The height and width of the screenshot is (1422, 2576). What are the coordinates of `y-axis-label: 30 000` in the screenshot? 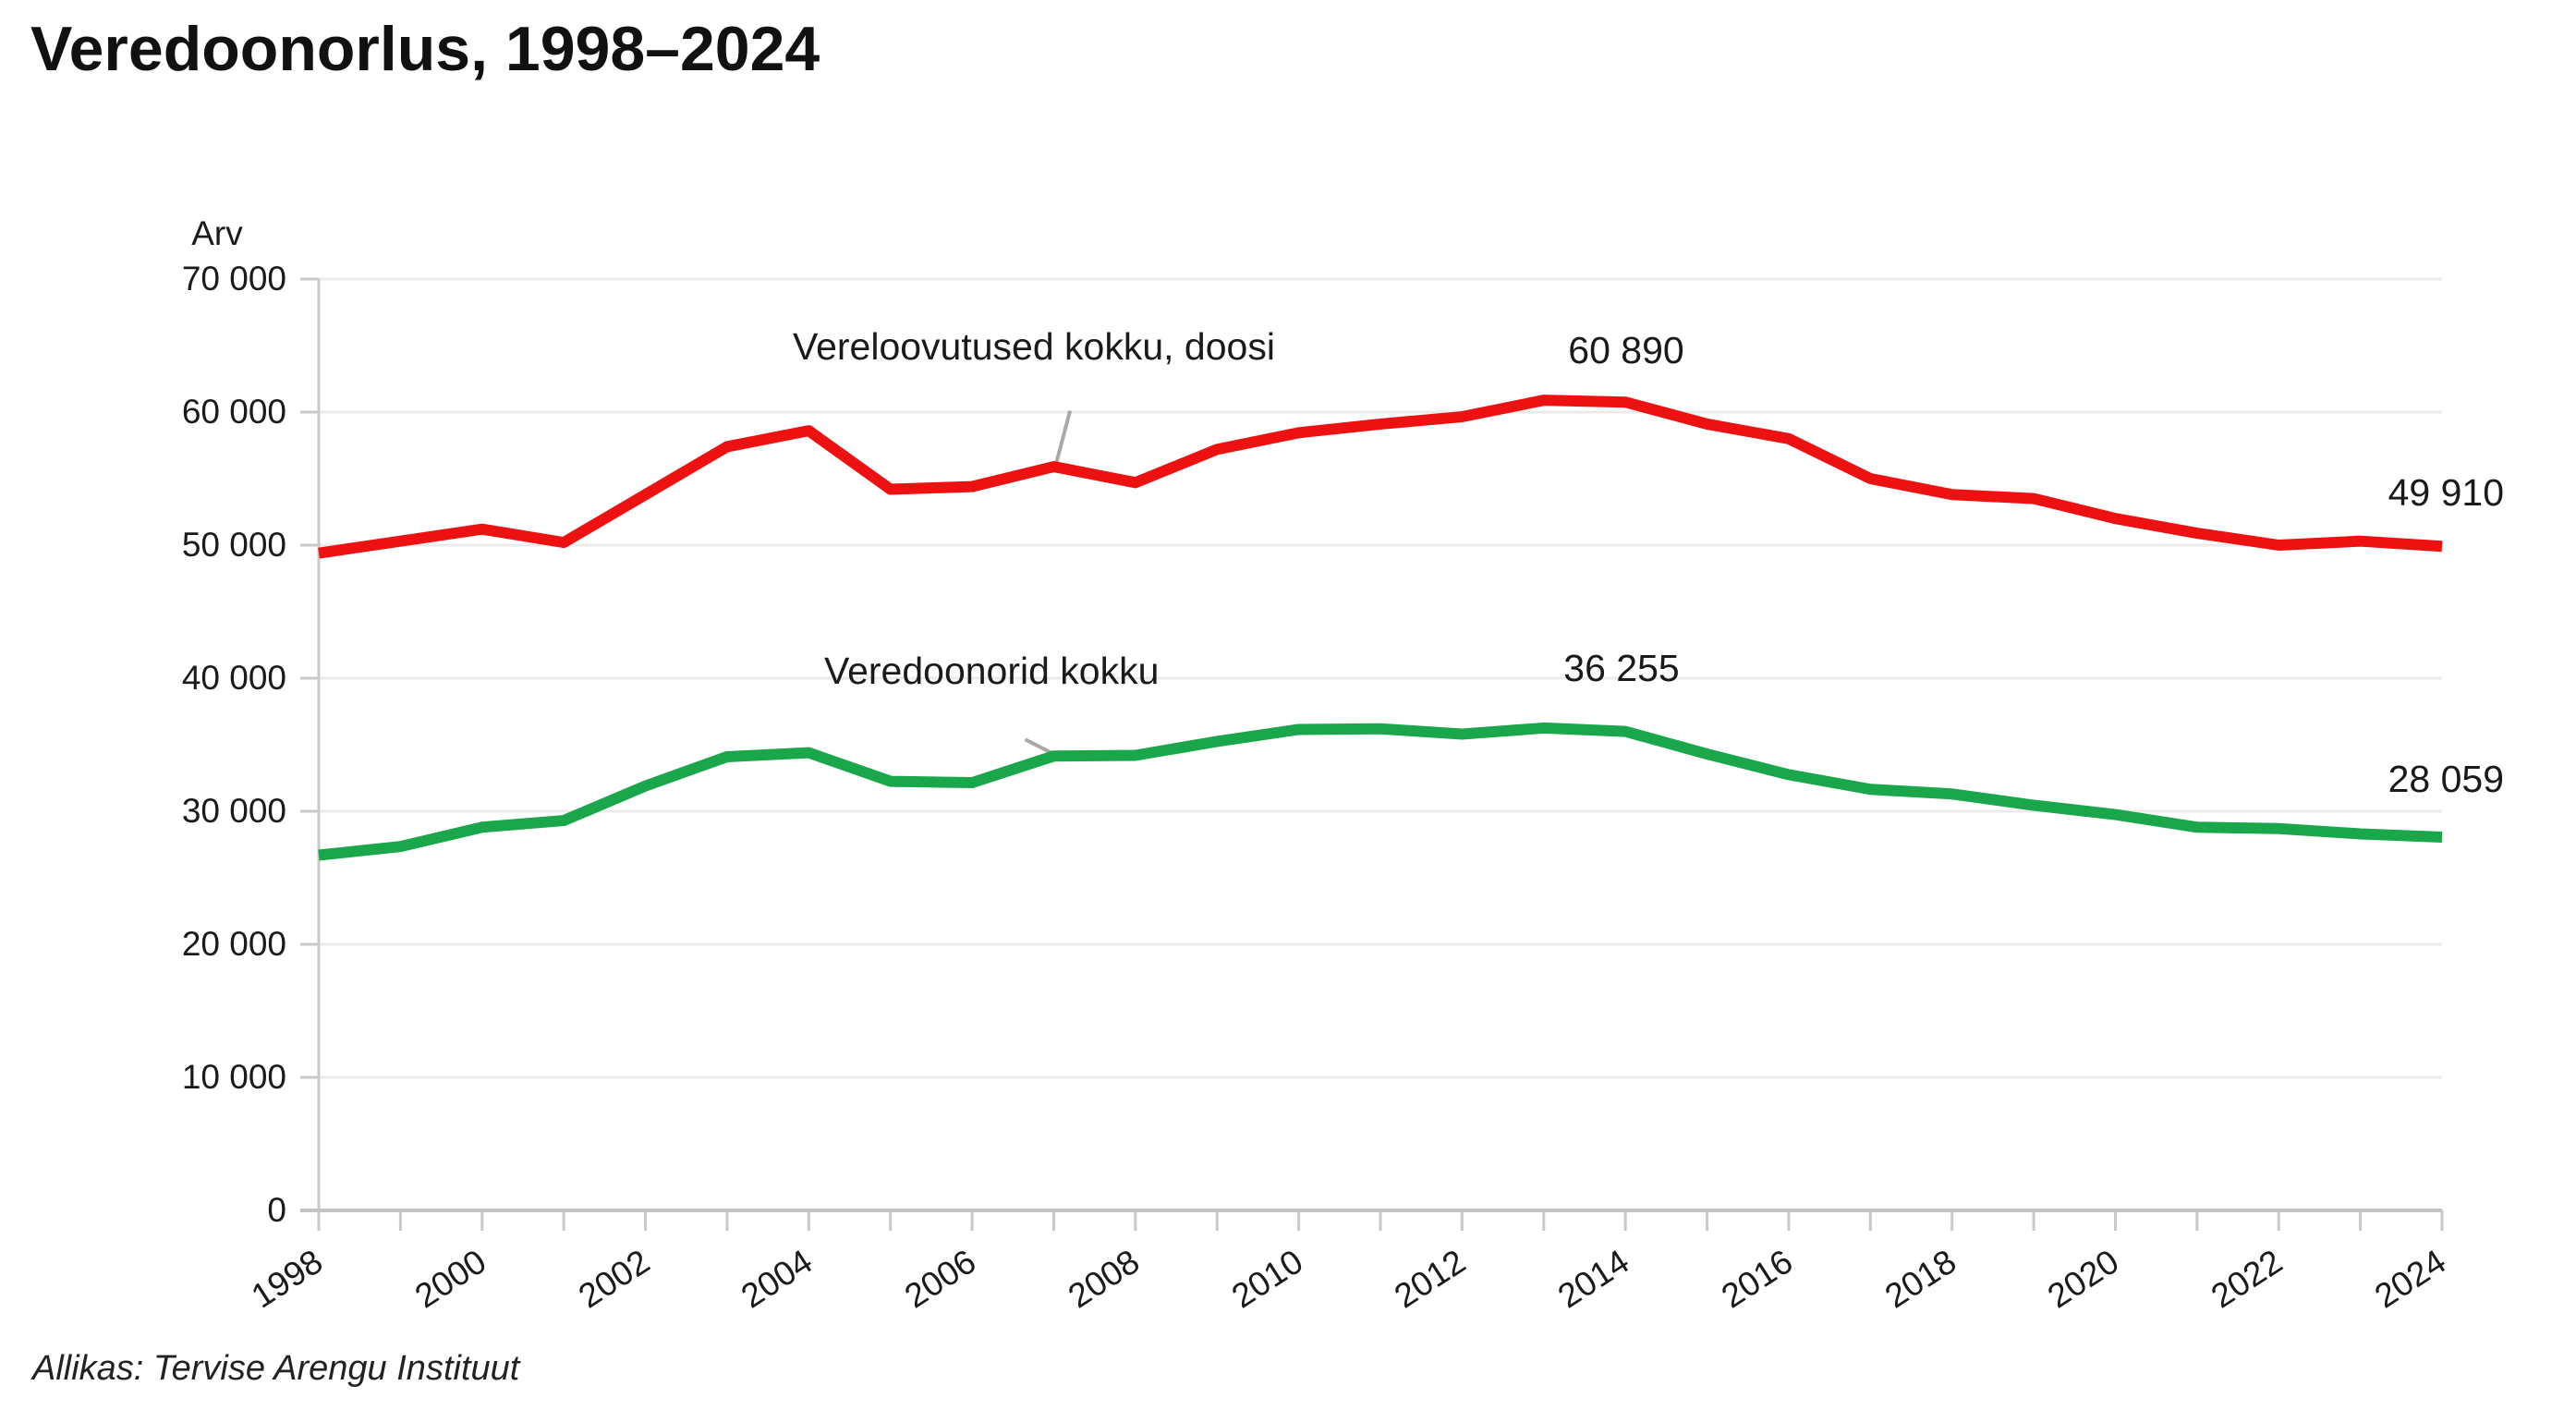 It's located at (233, 811).